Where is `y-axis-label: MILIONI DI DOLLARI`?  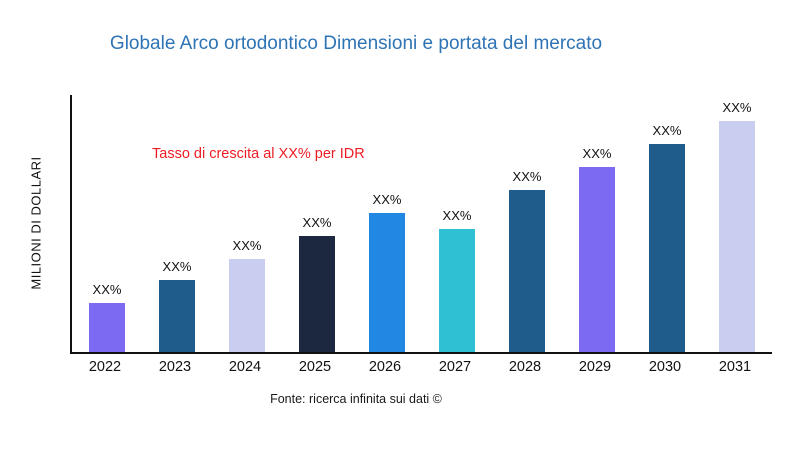
y-axis-label: MILIONI DI DOLLARI is located at coordinates (36, 223).